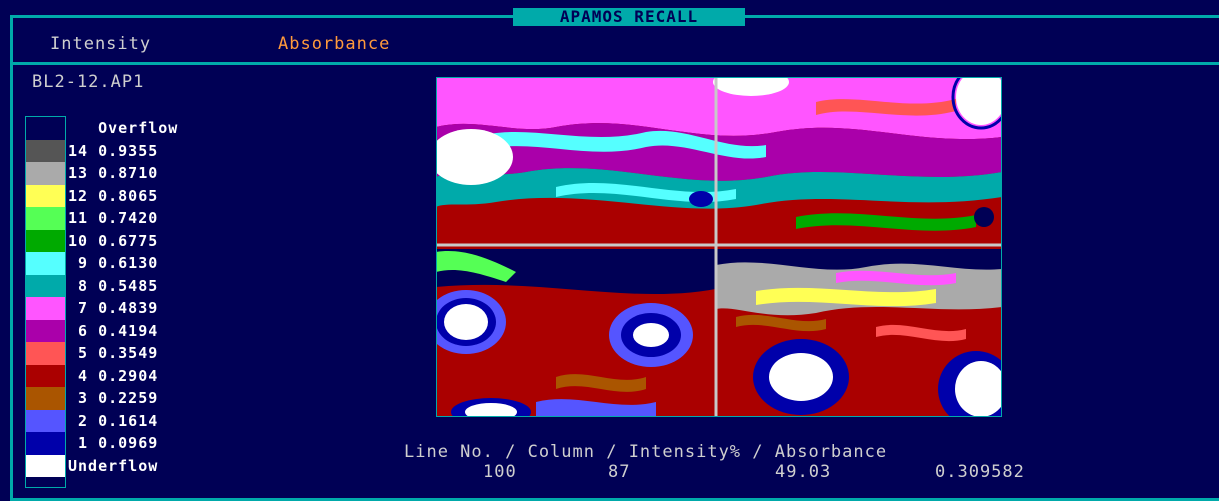 This screenshot has width=1219, height=501. I want to click on legend-label: 11 0.7420, so click(113, 218).